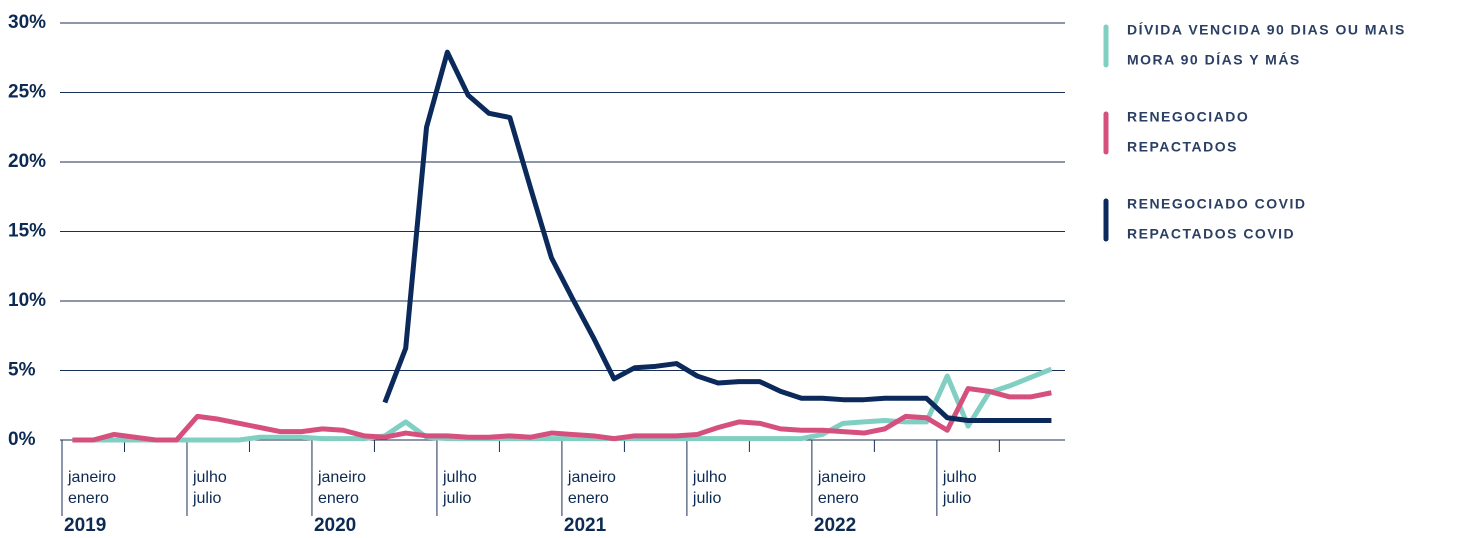 Image resolution: width=1469 pixels, height=538 pixels. I want to click on y-tick-label: 5%, so click(22, 370).